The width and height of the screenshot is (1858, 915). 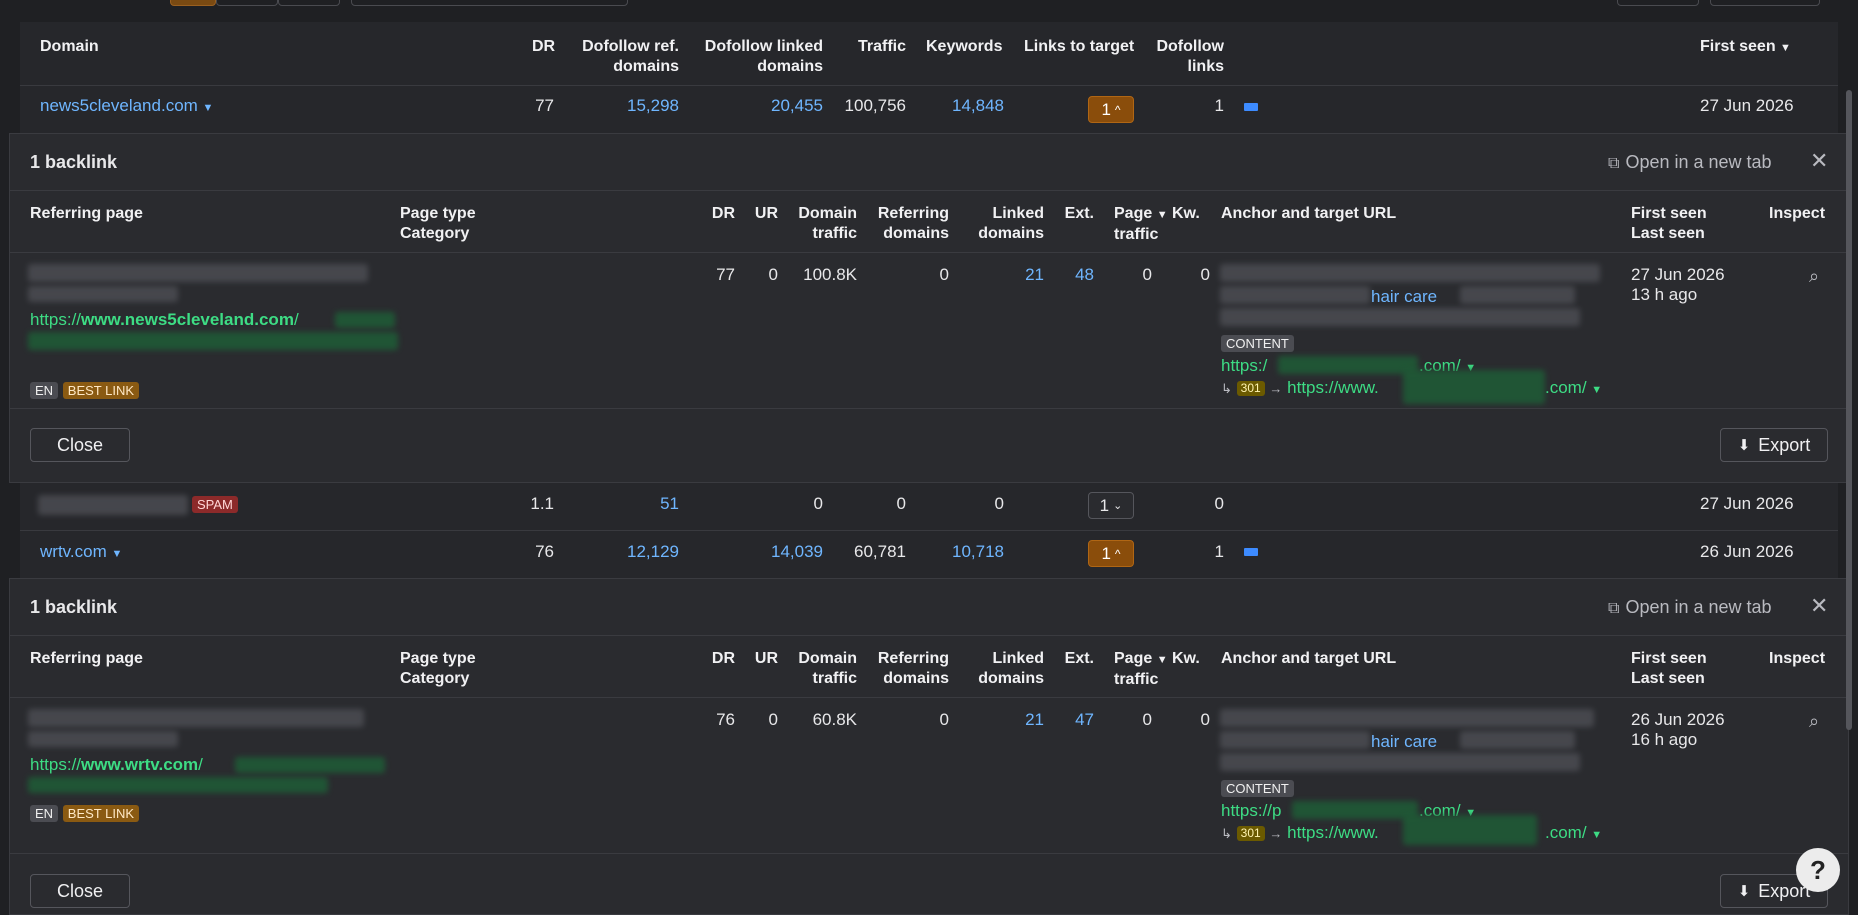 I want to click on cell-ref-domains: 51, so click(x=669, y=503).